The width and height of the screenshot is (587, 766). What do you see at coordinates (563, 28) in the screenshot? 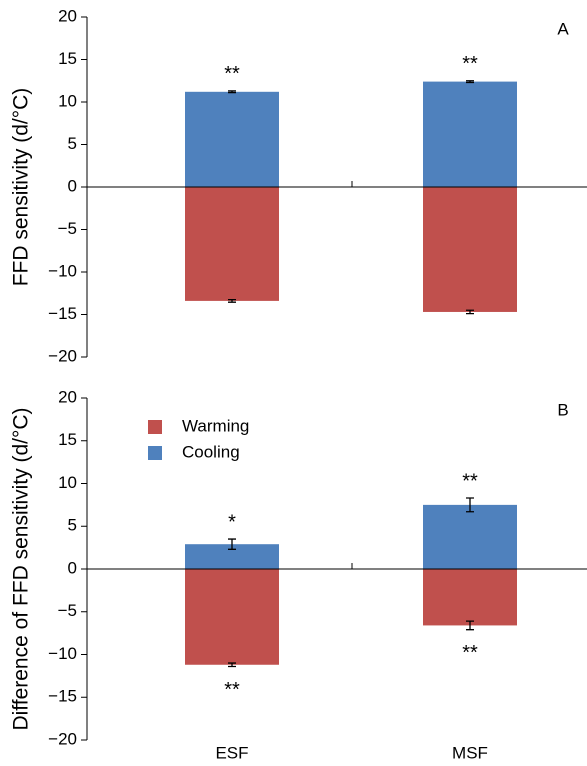
I see `panel-label: A` at bounding box center [563, 28].